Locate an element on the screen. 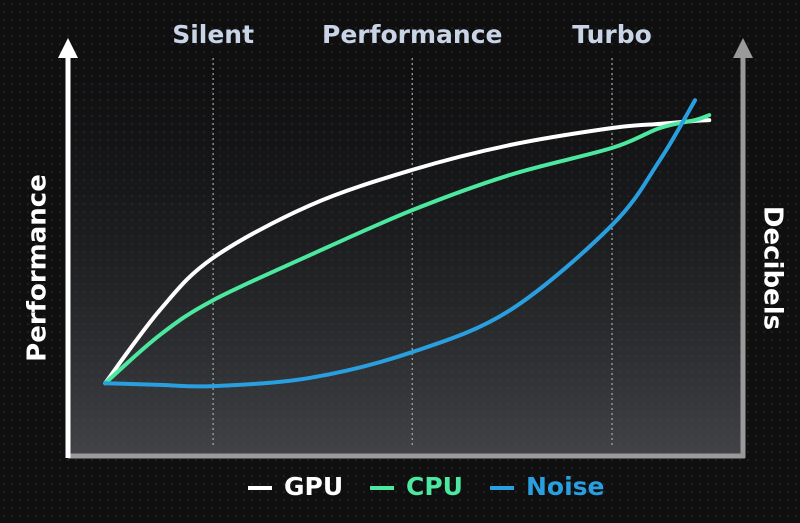 The width and height of the screenshot is (800, 523). legend-label: Noise is located at coordinates (565, 486).